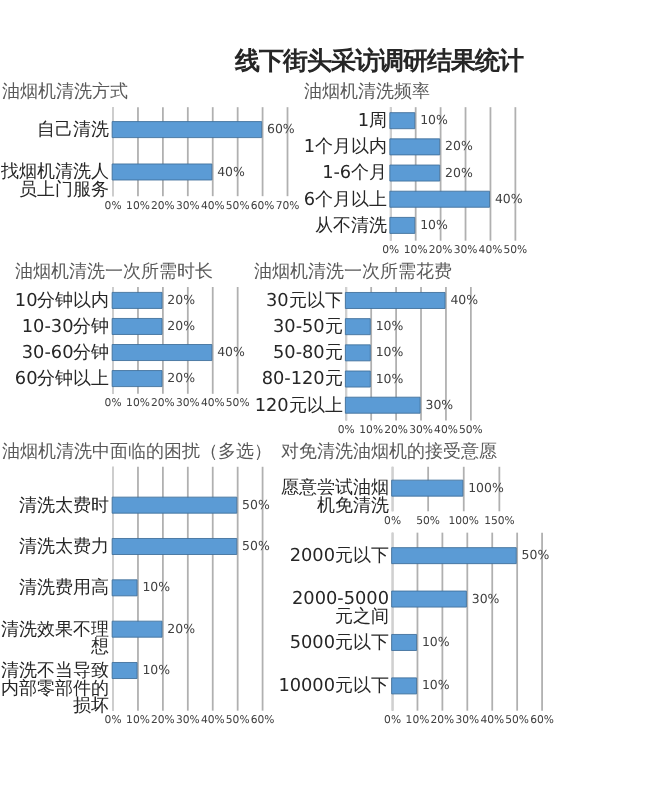  What do you see at coordinates (55, 688) in the screenshot?
I see `y-tick-label: 清洗不当导致内部零部件的损坏` at bounding box center [55, 688].